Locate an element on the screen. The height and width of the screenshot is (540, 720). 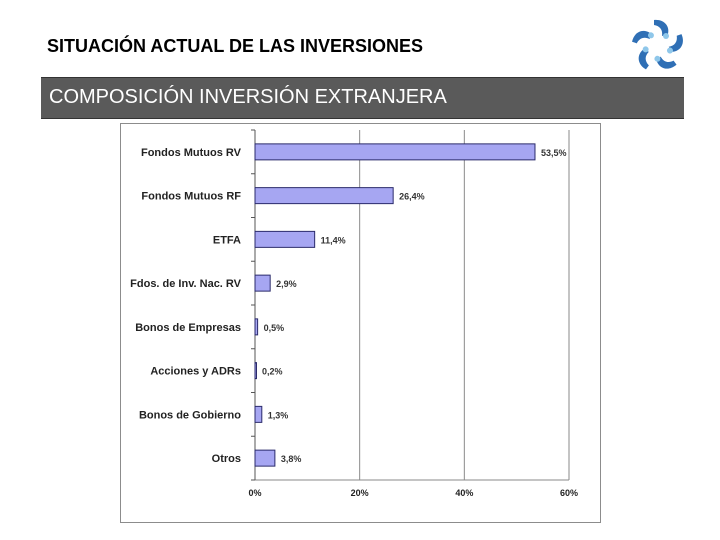
category-label-0: Fondos Mutuos RV is located at coordinates (191, 153).